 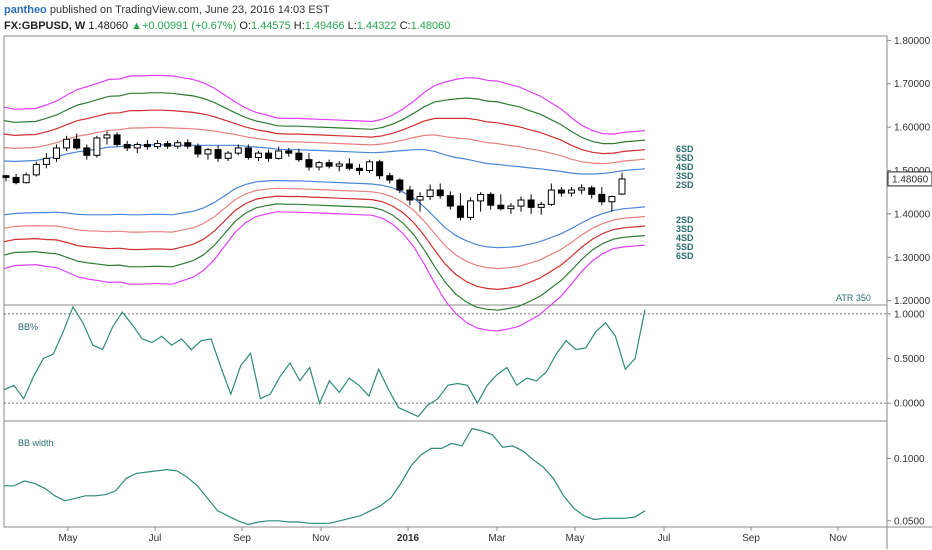 I want to click on upper-band-label: 2SD, so click(x=685, y=185).